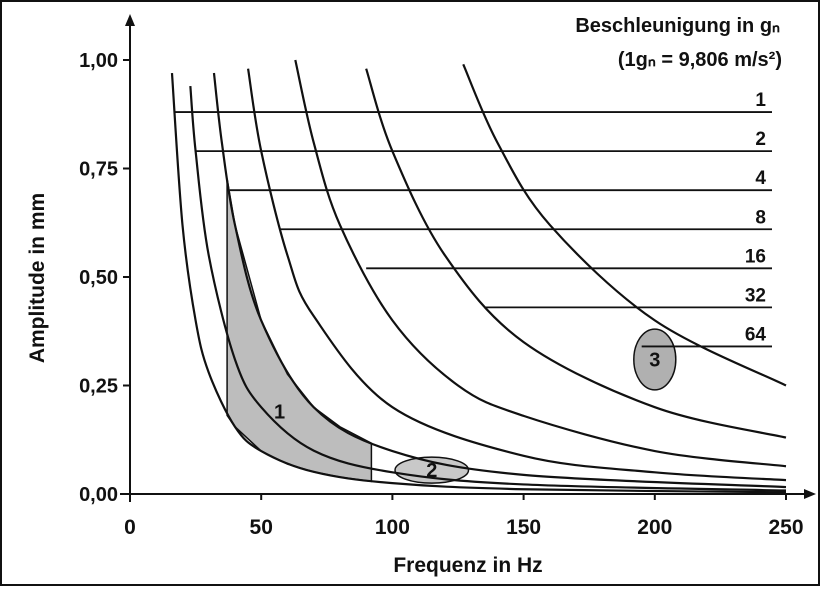 Image resolution: width=820 pixels, height=591 pixels. I want to click on series-label: 1, so click(760, 100).